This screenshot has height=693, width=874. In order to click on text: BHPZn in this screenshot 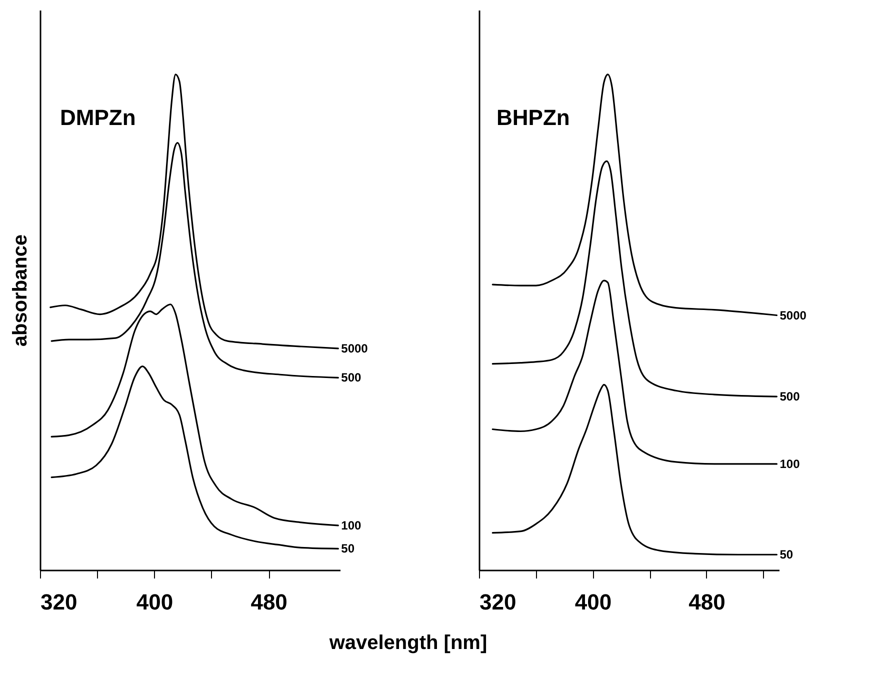, I will do `click(533, 117)`.